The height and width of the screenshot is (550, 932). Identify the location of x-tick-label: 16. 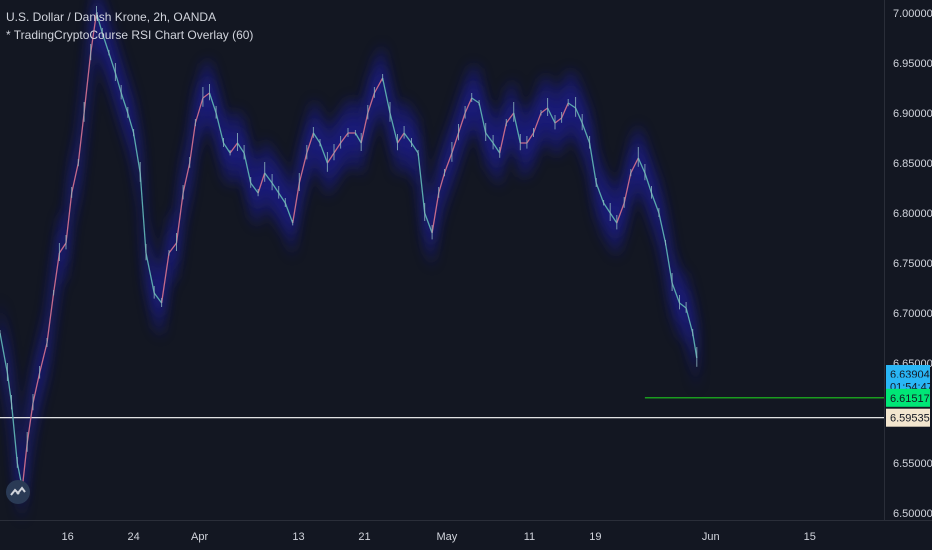
(67, 537).